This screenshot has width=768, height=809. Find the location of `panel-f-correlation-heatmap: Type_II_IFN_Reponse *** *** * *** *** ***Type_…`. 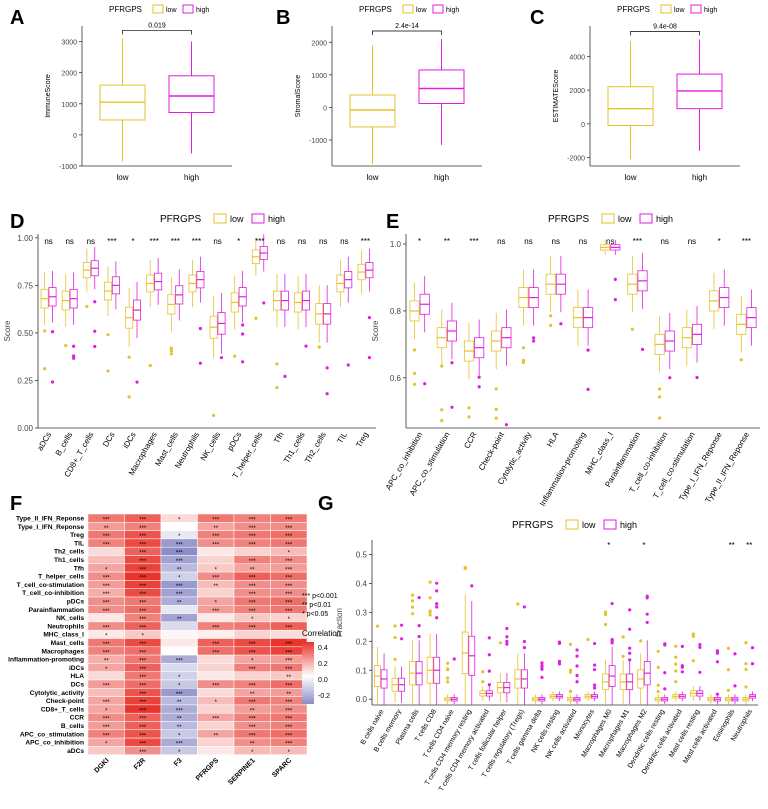

panel-f-correlation-heatmap: Type_II_IFN_Reponse *** *** * *** *** ***Type_… is located at coordinates (174, 650).